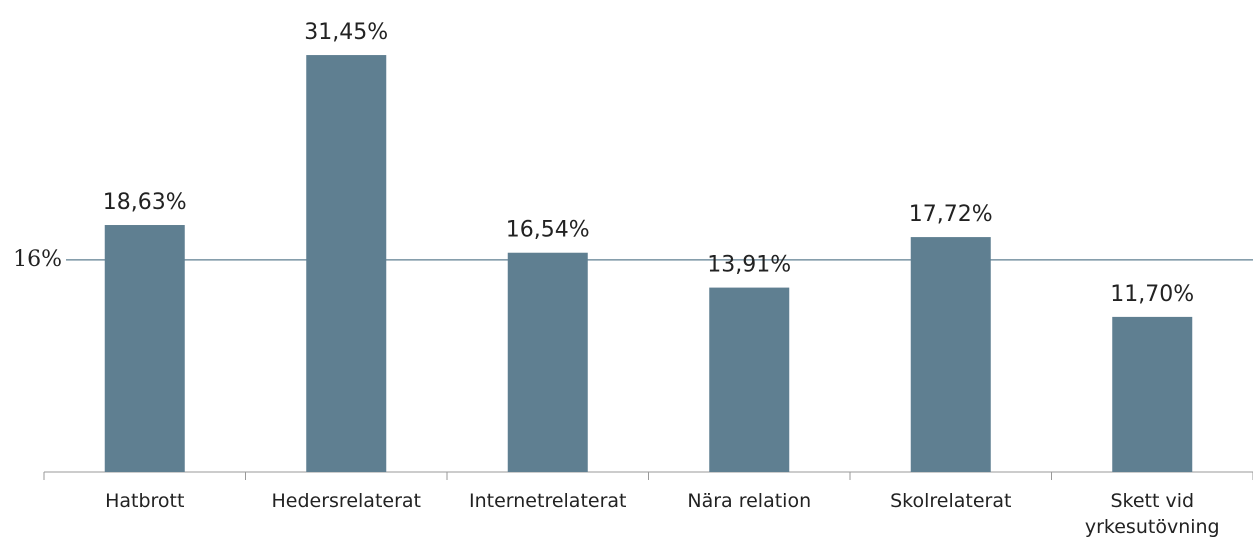 The height and width of the screenshot is (547, 1253). What do you see at coordinates (145, 202) in the screenshot?
I see `value-label: 18,63%` at bounding box center [145, 202].